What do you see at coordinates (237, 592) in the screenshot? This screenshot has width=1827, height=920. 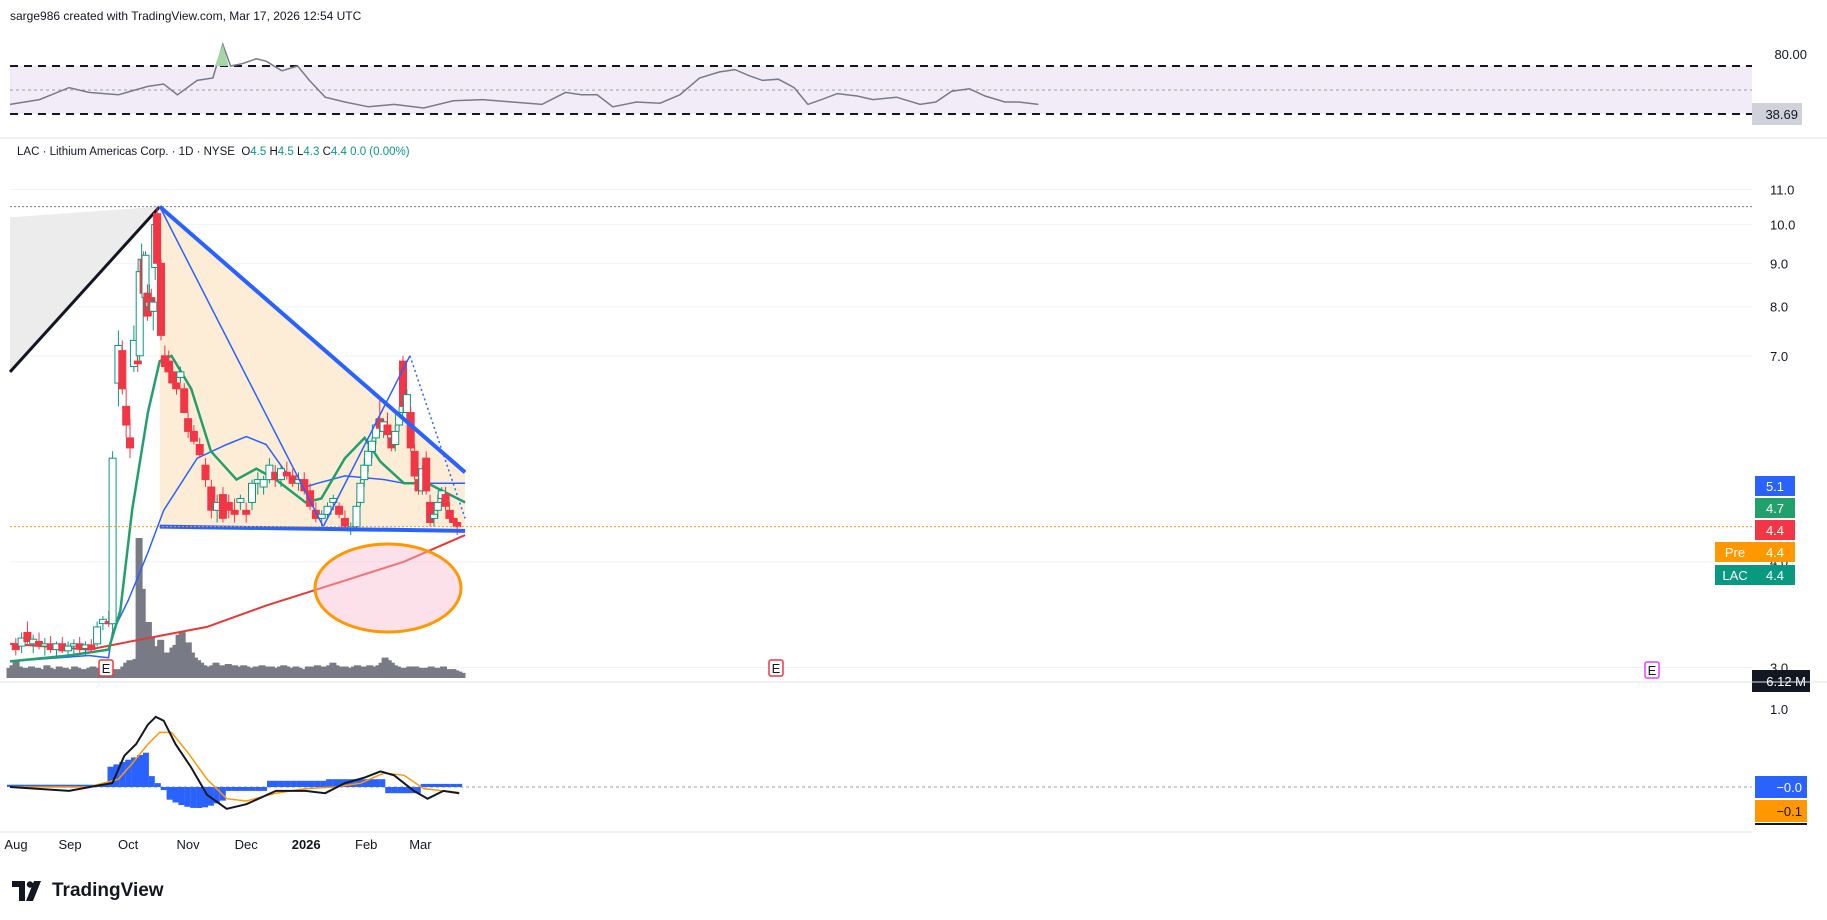 I see `sma-long-red` at bounding box center [237, 592].